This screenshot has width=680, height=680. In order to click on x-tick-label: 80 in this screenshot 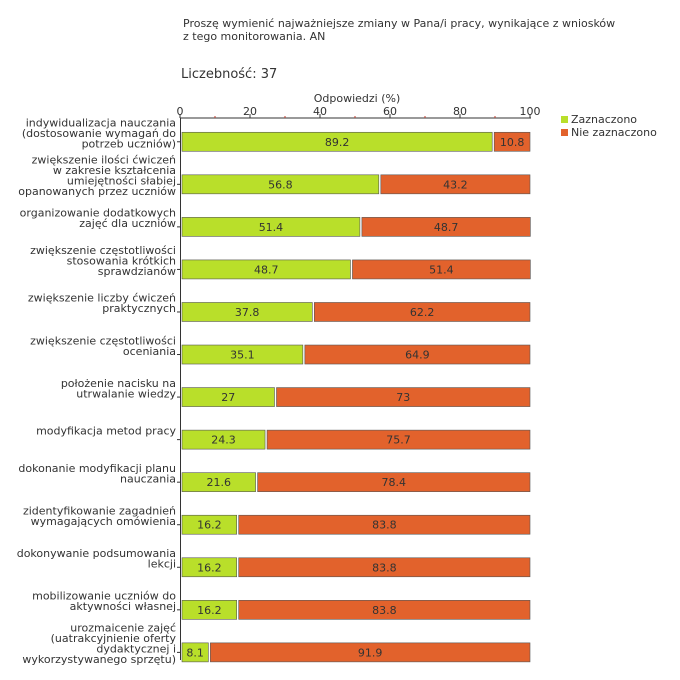, I will do `click(460, 111)`.